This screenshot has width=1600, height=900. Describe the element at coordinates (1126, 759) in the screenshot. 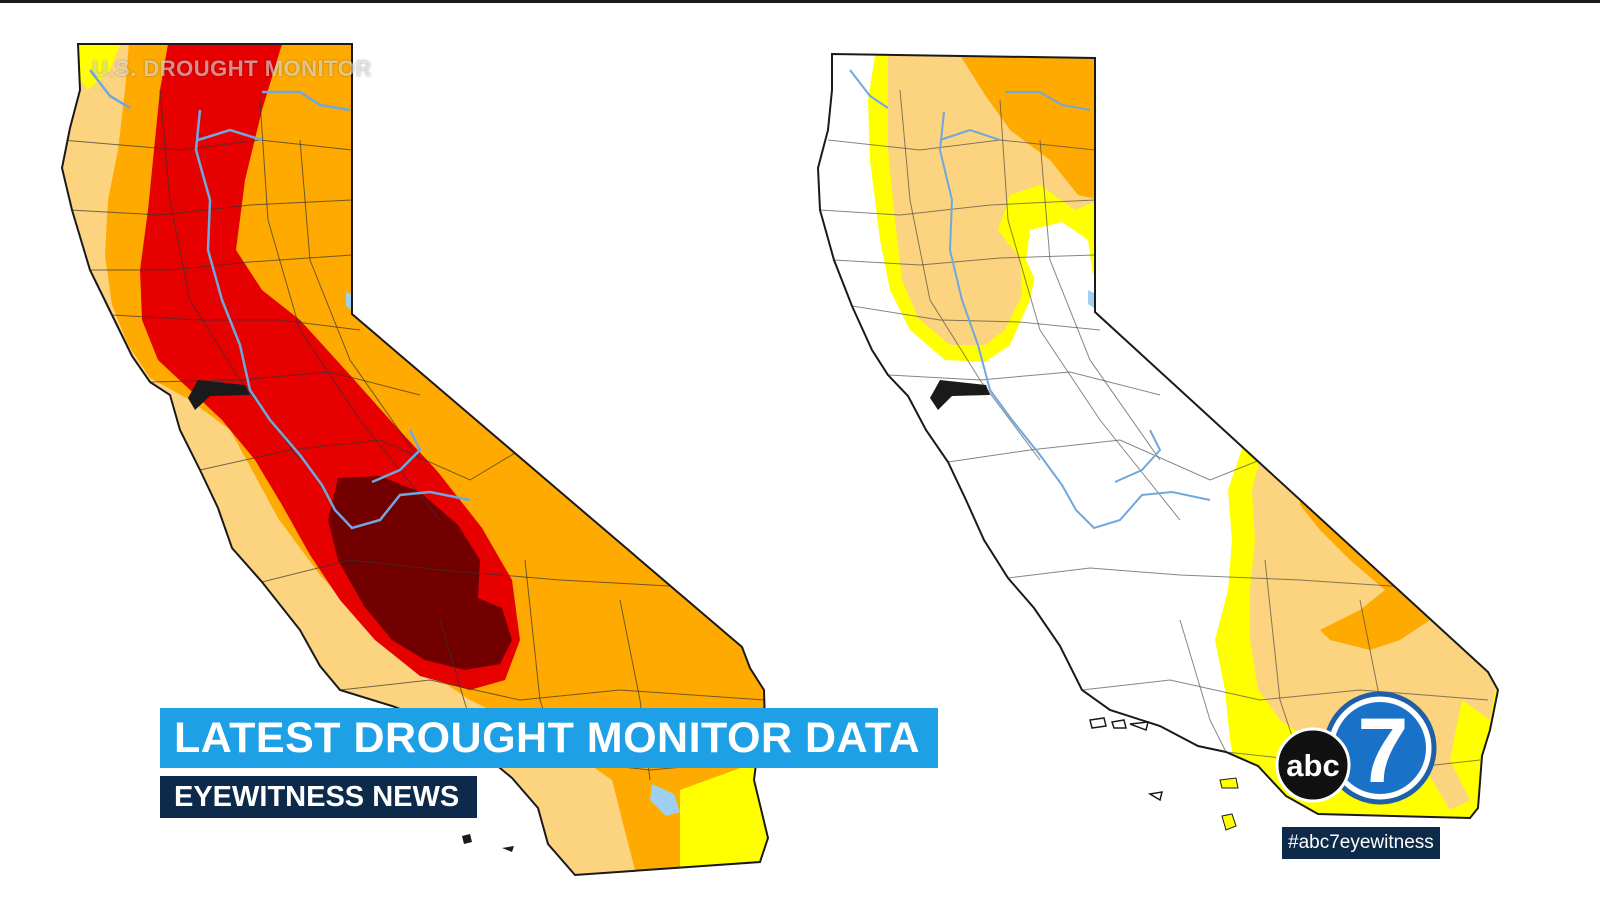

I see `right-map-channel-islands` at that location.